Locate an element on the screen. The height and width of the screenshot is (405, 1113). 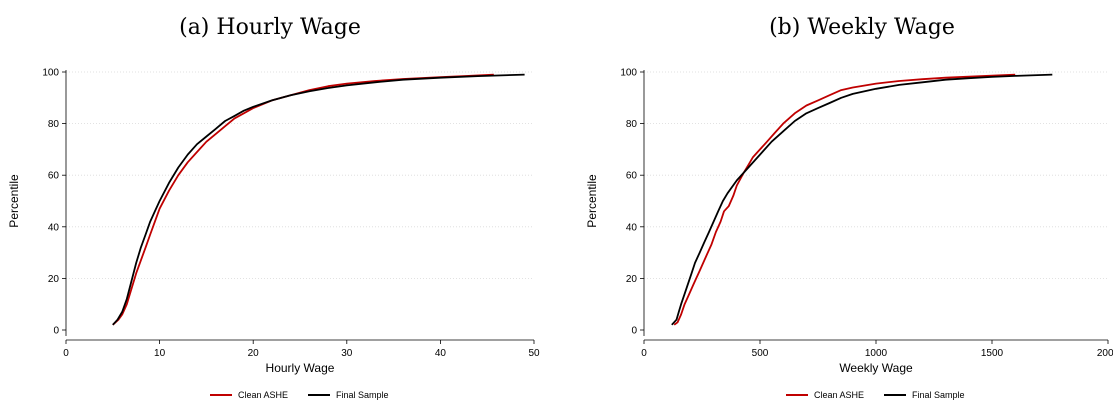
x-axis-label: Weekly Wage is located at coordinates (876, 368).